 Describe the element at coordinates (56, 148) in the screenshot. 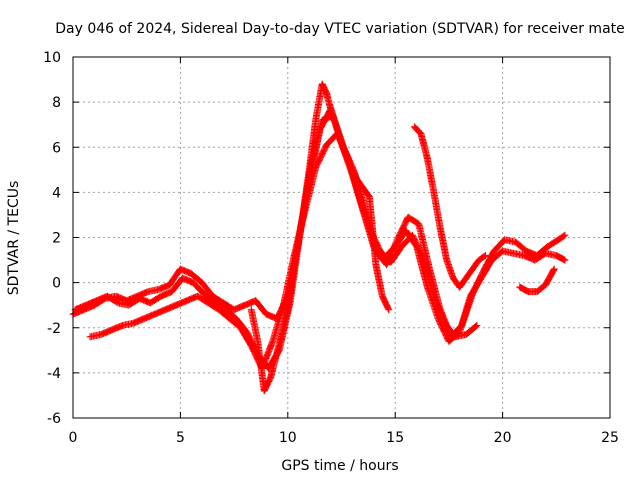

I see `y-tick-label: 6` at that location.